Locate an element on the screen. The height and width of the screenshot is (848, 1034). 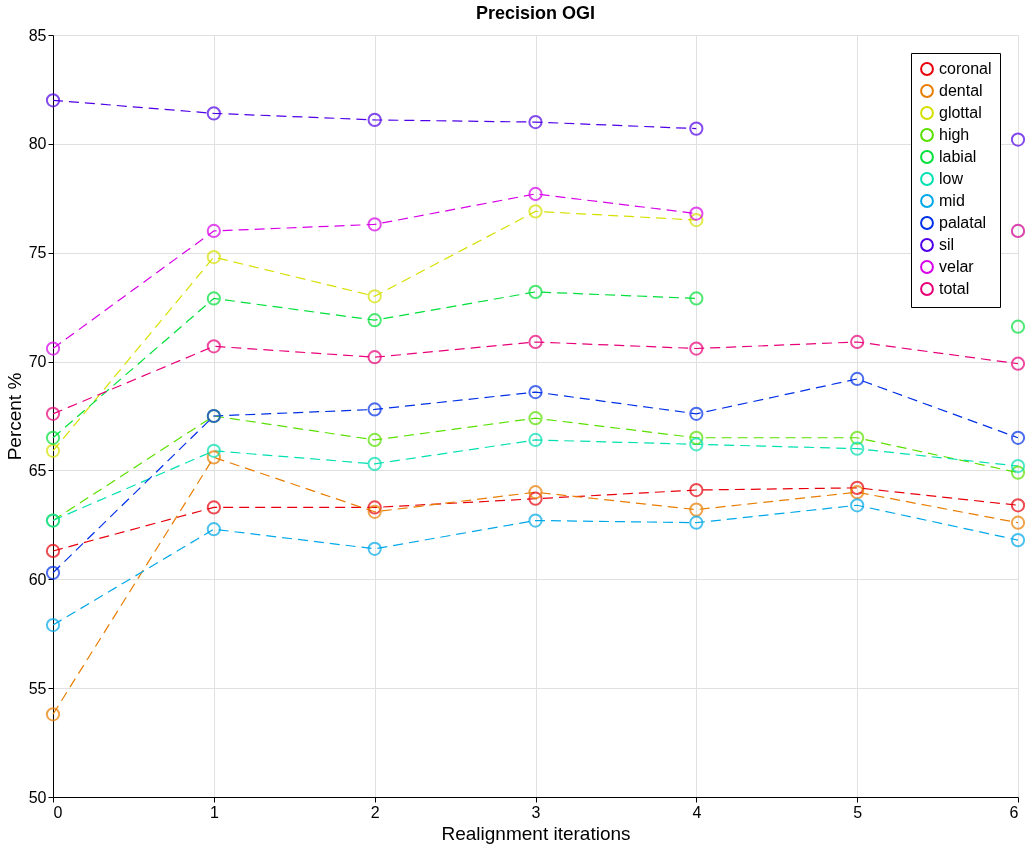
y-tick-label: 85 is located at coordinates (37, 35).